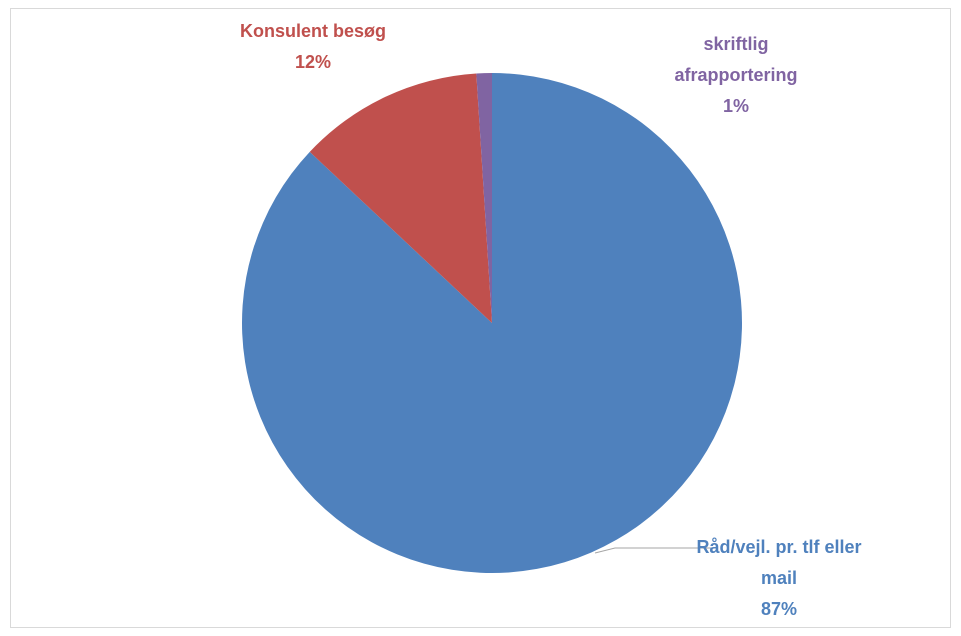  What do you see at coordinates (736, 59) in the screenshot?
I see `category-label: skriftlig afrapportering` at bounding box center [736, 59].